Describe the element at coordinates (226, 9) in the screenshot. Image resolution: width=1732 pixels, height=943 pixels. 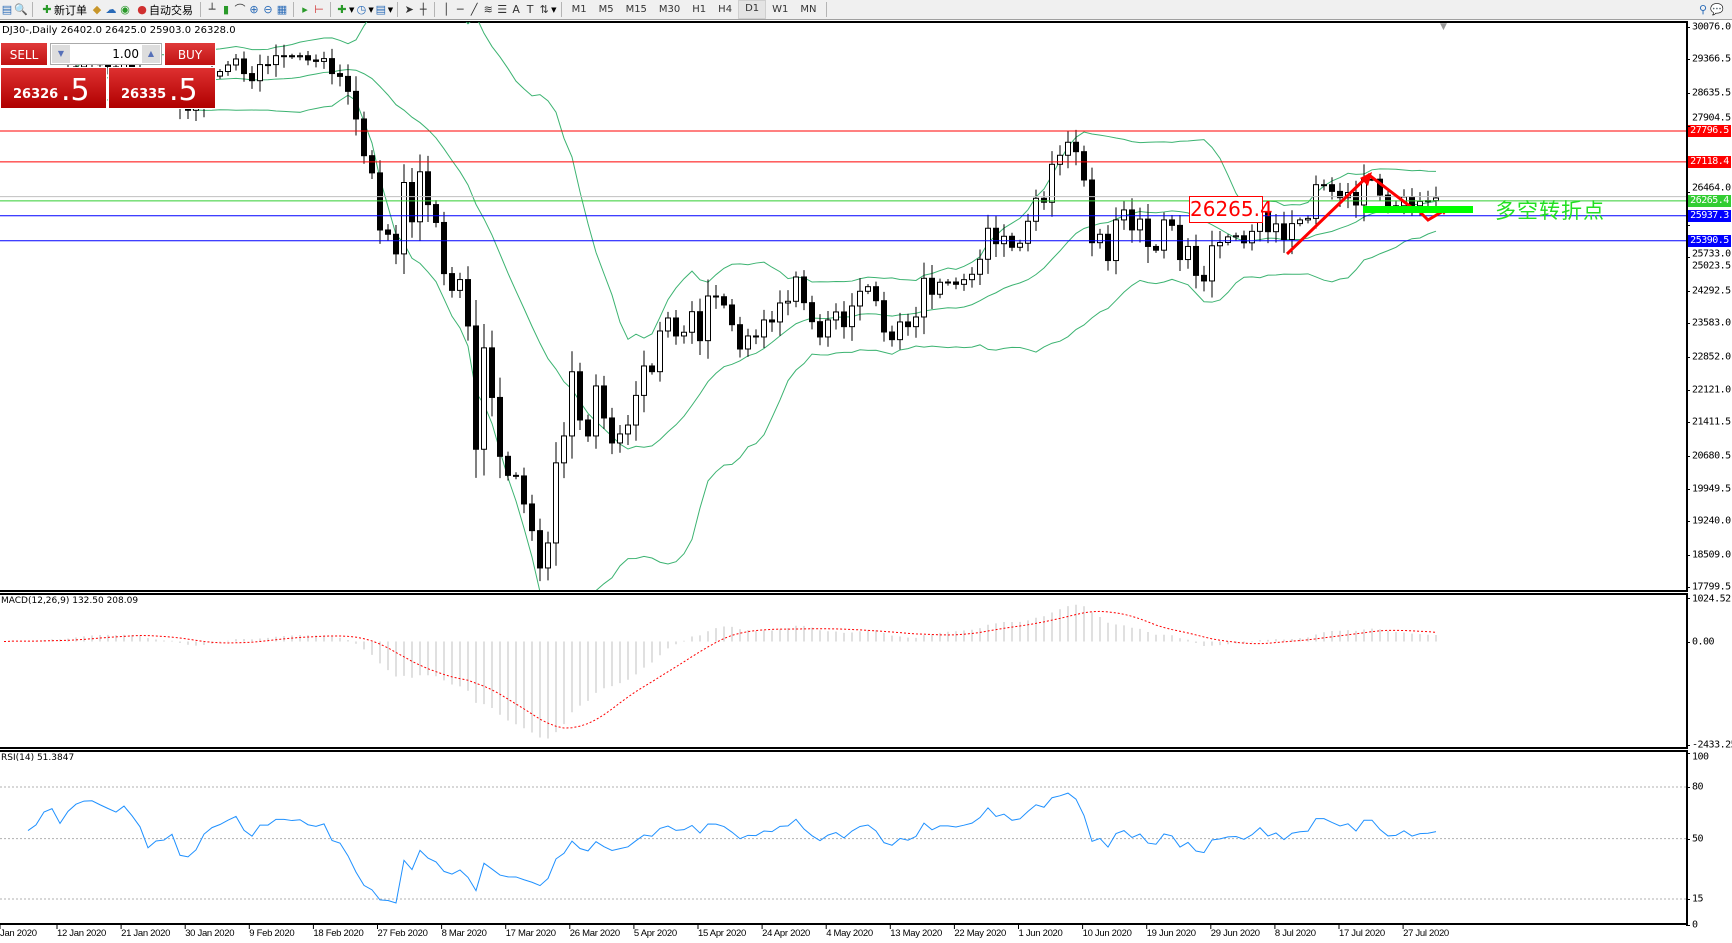
I see `candlestick-icon: ▮` at that location.